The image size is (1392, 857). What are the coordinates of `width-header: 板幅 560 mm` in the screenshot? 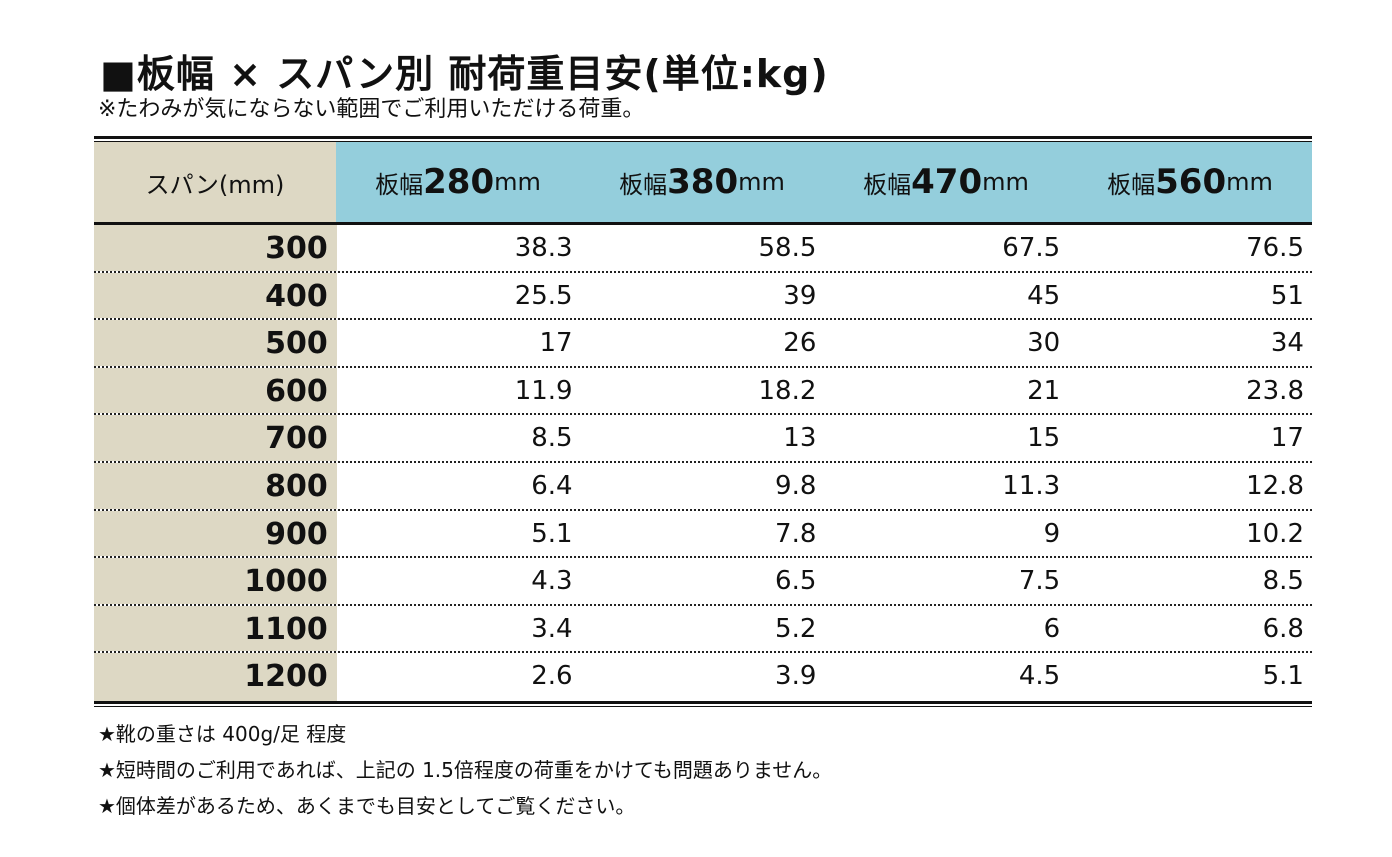 It's located at (1190, 182).